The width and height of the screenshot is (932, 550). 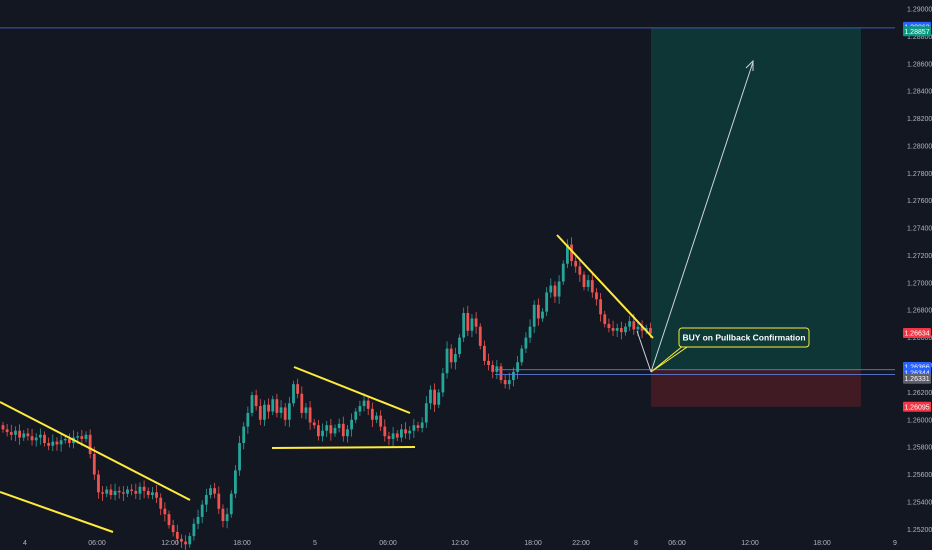 What do you see at coordinates (702, 217) in the screenshot?
I see `forecast-arrow-line` at bounding box center [702, 217].